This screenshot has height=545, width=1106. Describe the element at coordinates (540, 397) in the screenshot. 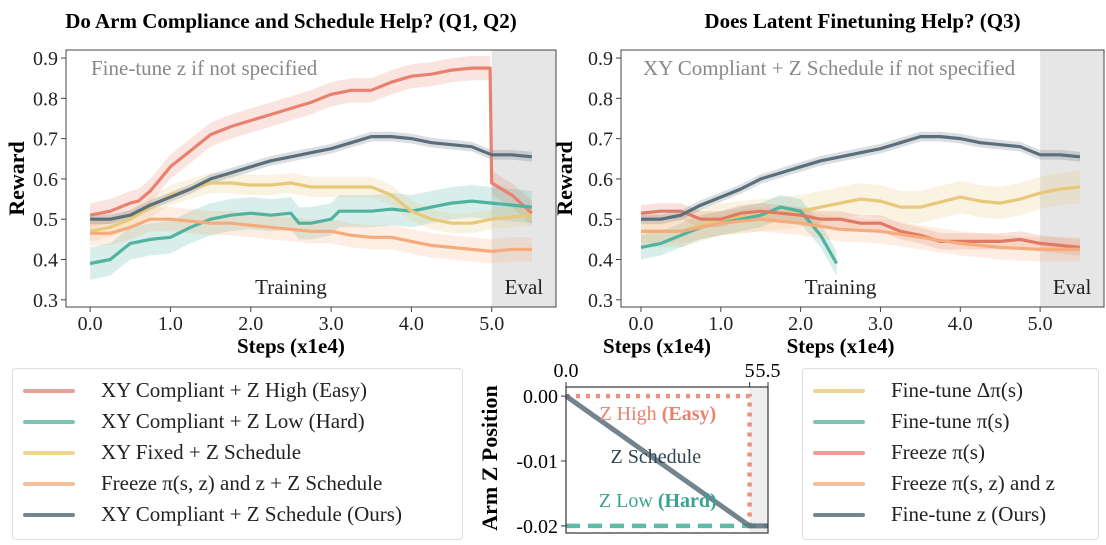

I see `y-tick-label: 0.00` at that location.